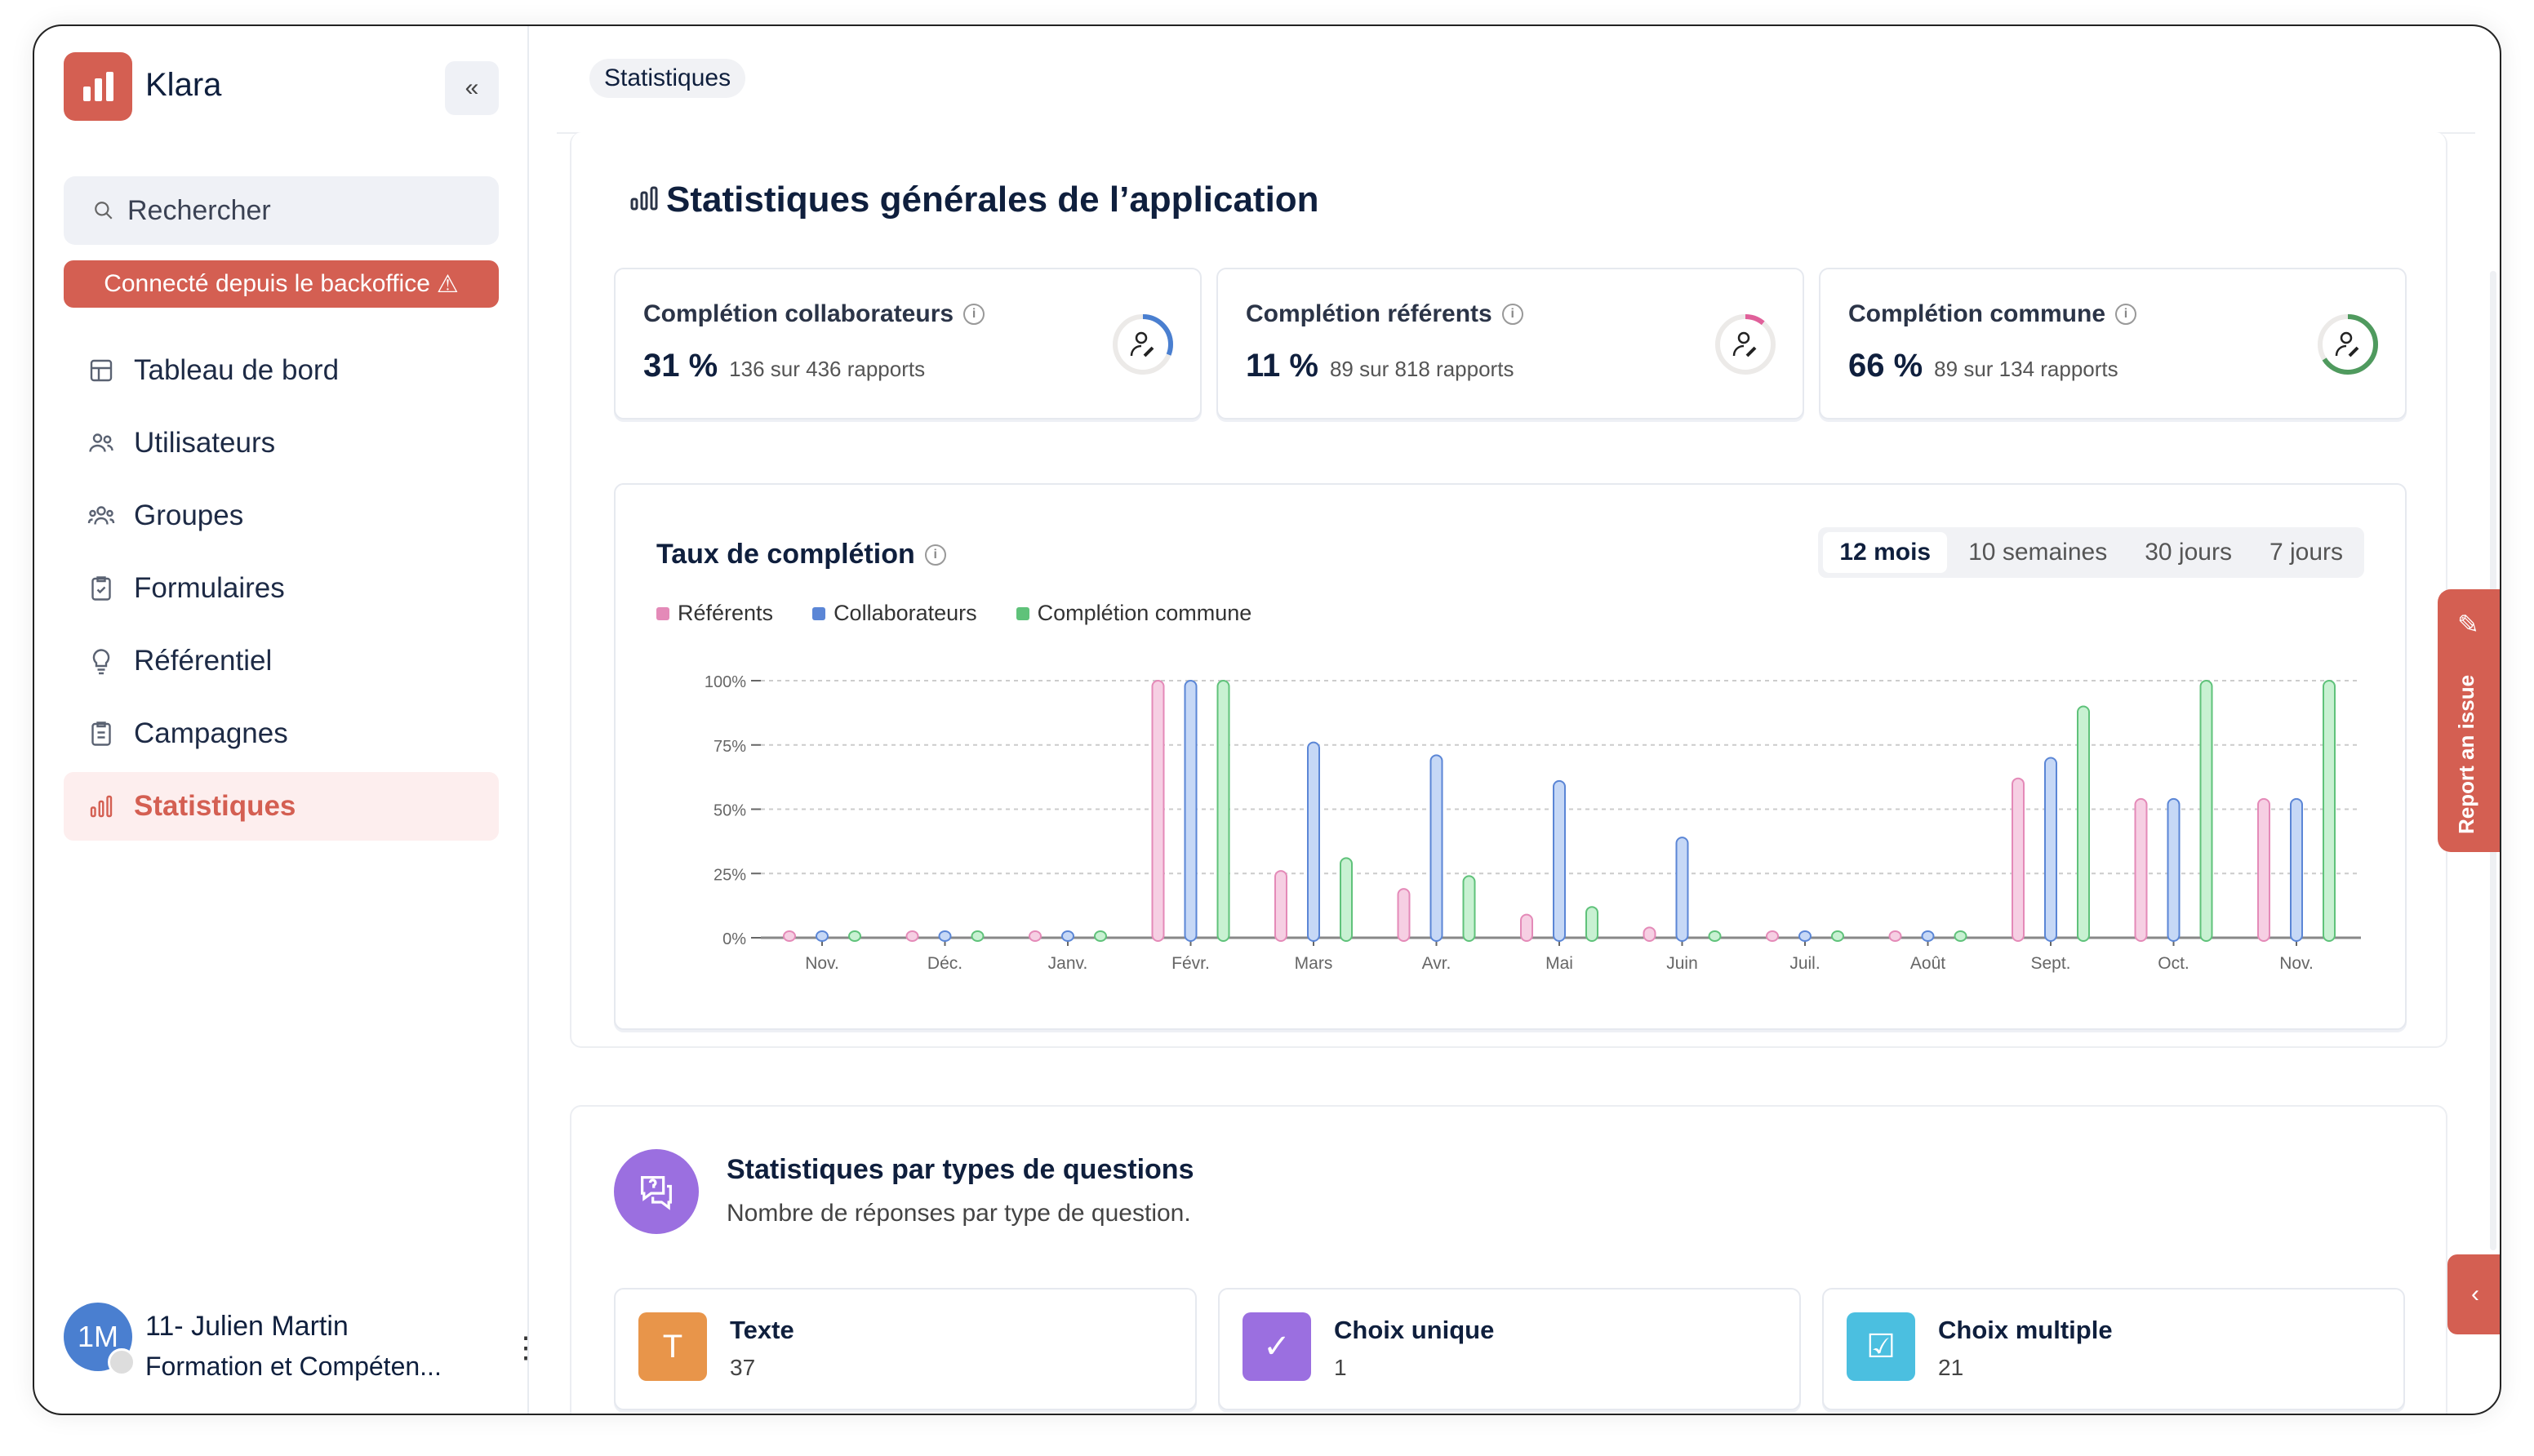  Describe the element at coordinates (894, 614) in the screenshot. I see `legend-item: Collaborateurs` at that location.